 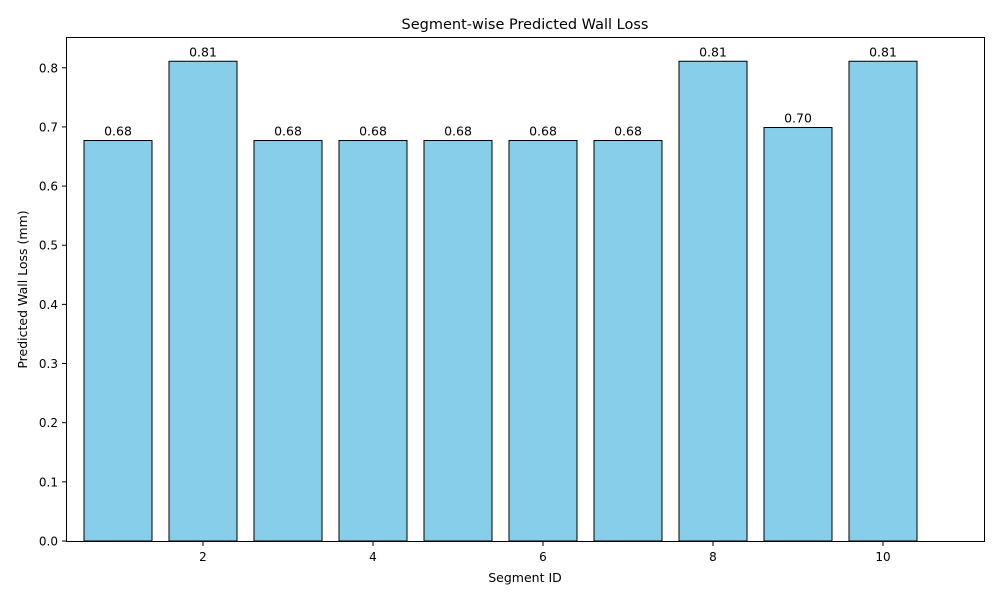 I want to click on bar-value-label-6: 0.68, so click(x=543, y=131).